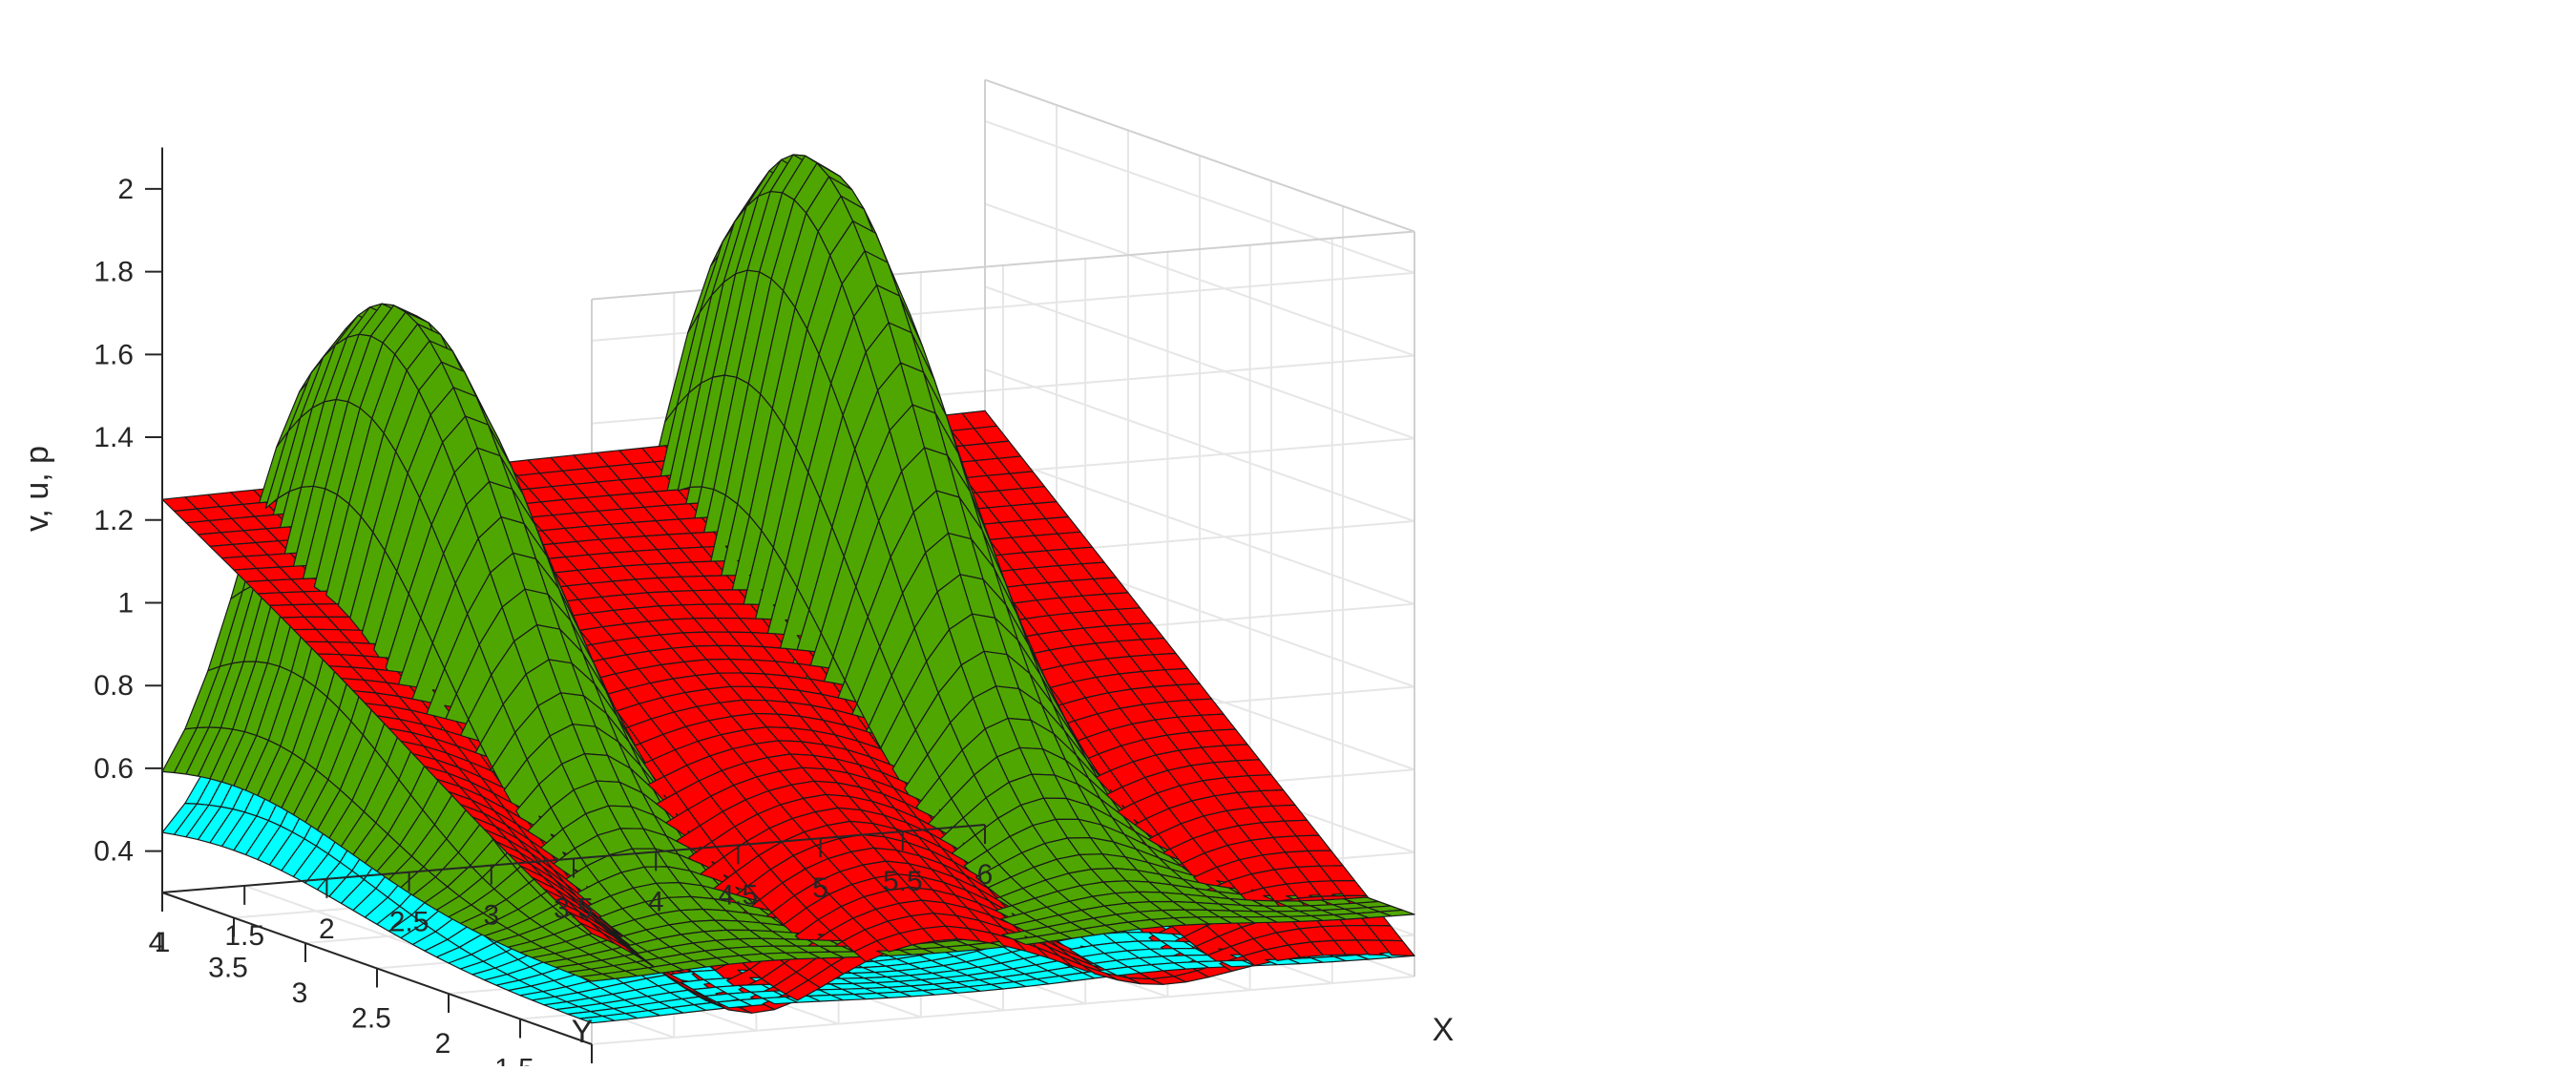 Image resolution: width=2576 pixels, height=1071 pixels. I want to click on x-tick-label: 3, so click(491, 916).